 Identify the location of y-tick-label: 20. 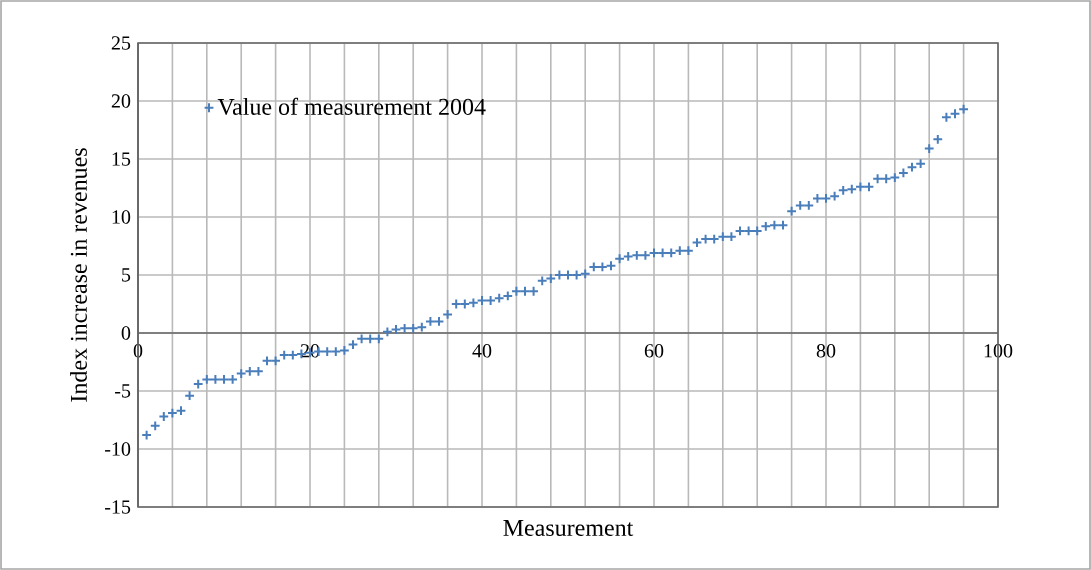
(121, 101).